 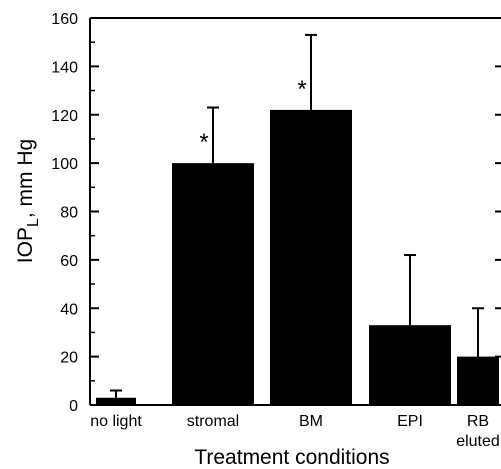 I want to click on x-tick-label-line: no light, so click(x=116, y=421).